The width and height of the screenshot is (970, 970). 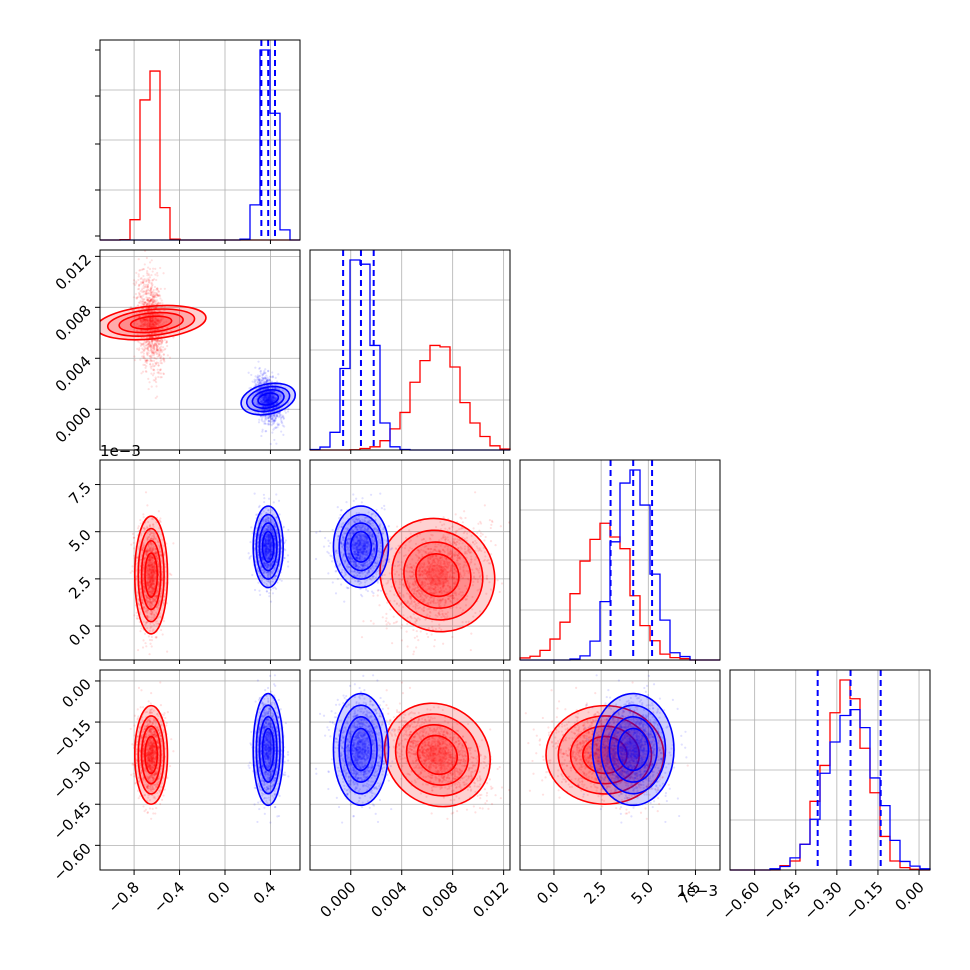 I want to click on panel-frame, so click(x=200, y=140).